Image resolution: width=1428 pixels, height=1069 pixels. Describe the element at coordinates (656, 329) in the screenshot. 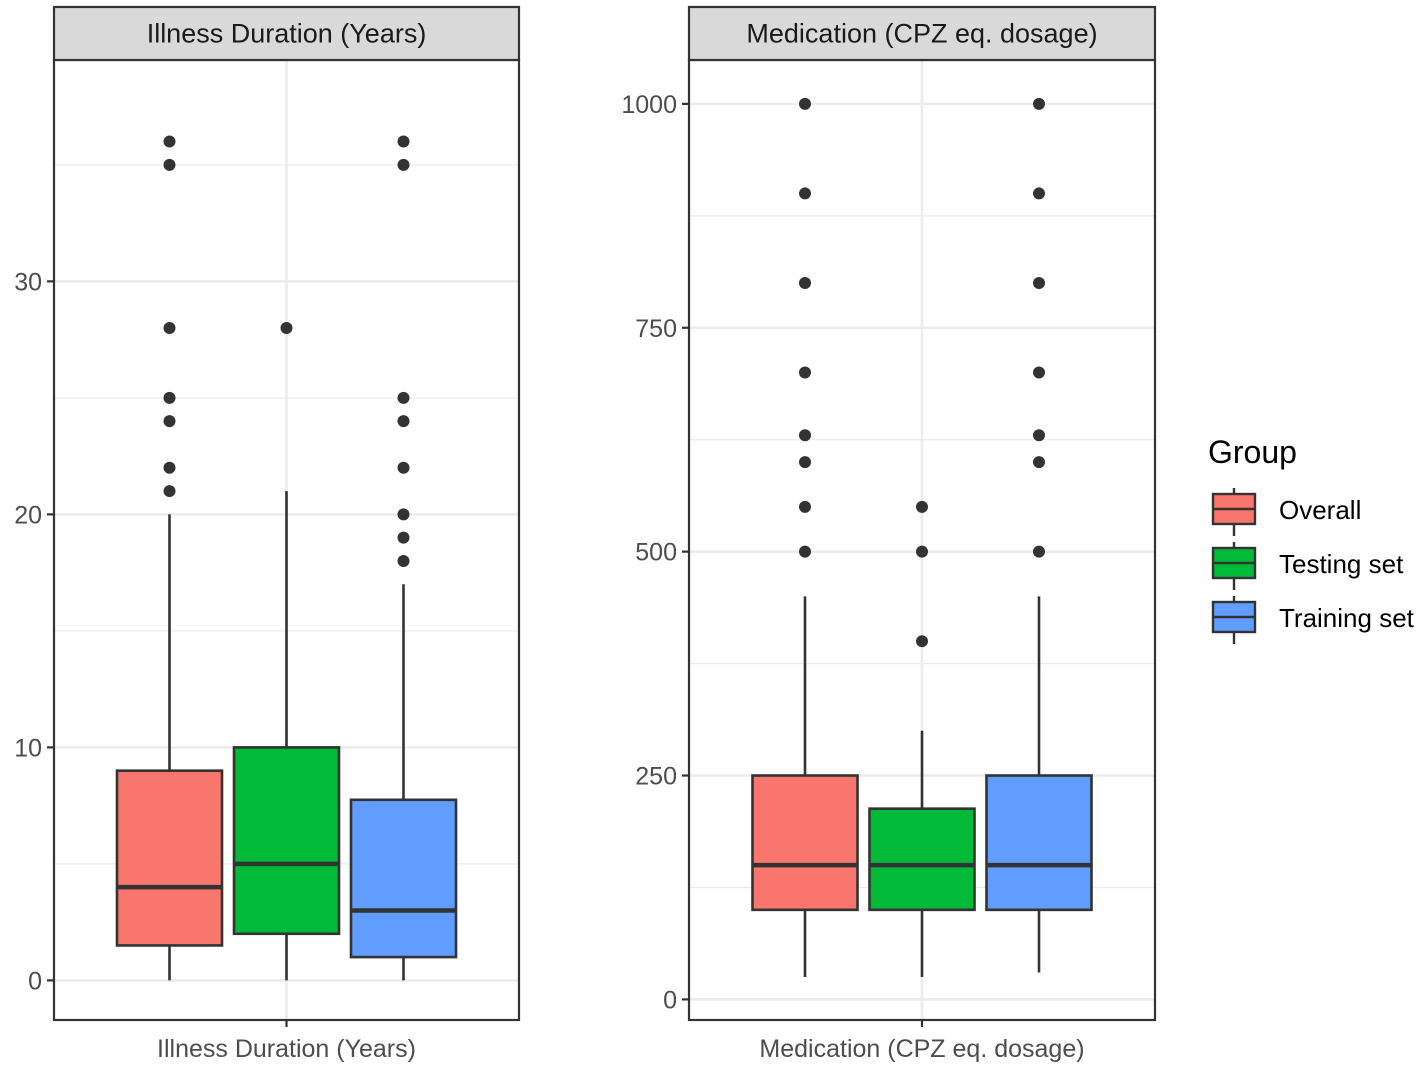

I see `y-tick-label: 750` at that location.